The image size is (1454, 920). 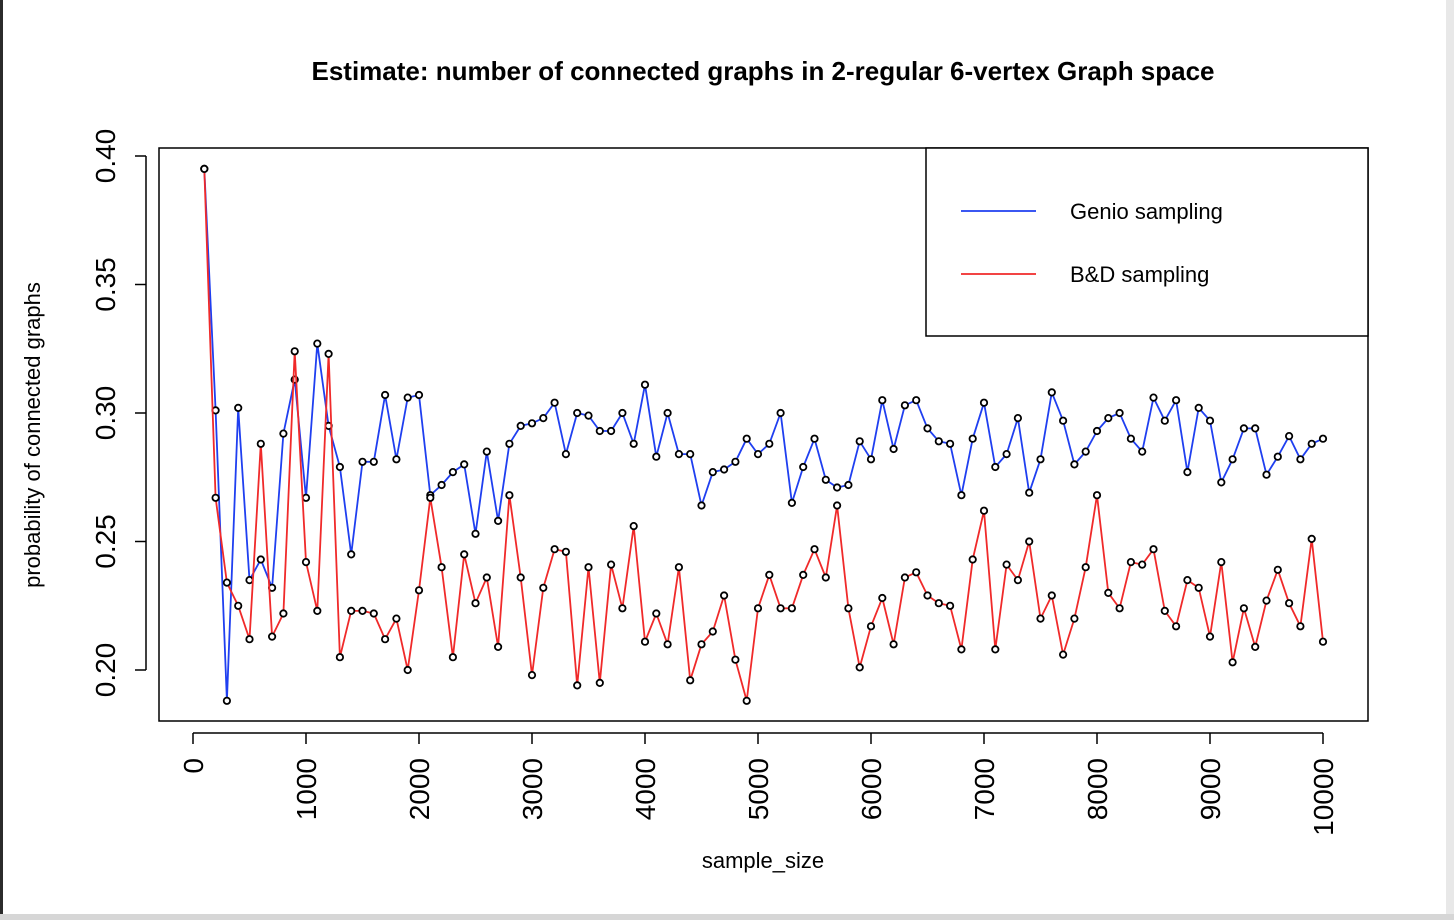 I want to click on y-tick-label: 0.40, so click(x=105, y=156).